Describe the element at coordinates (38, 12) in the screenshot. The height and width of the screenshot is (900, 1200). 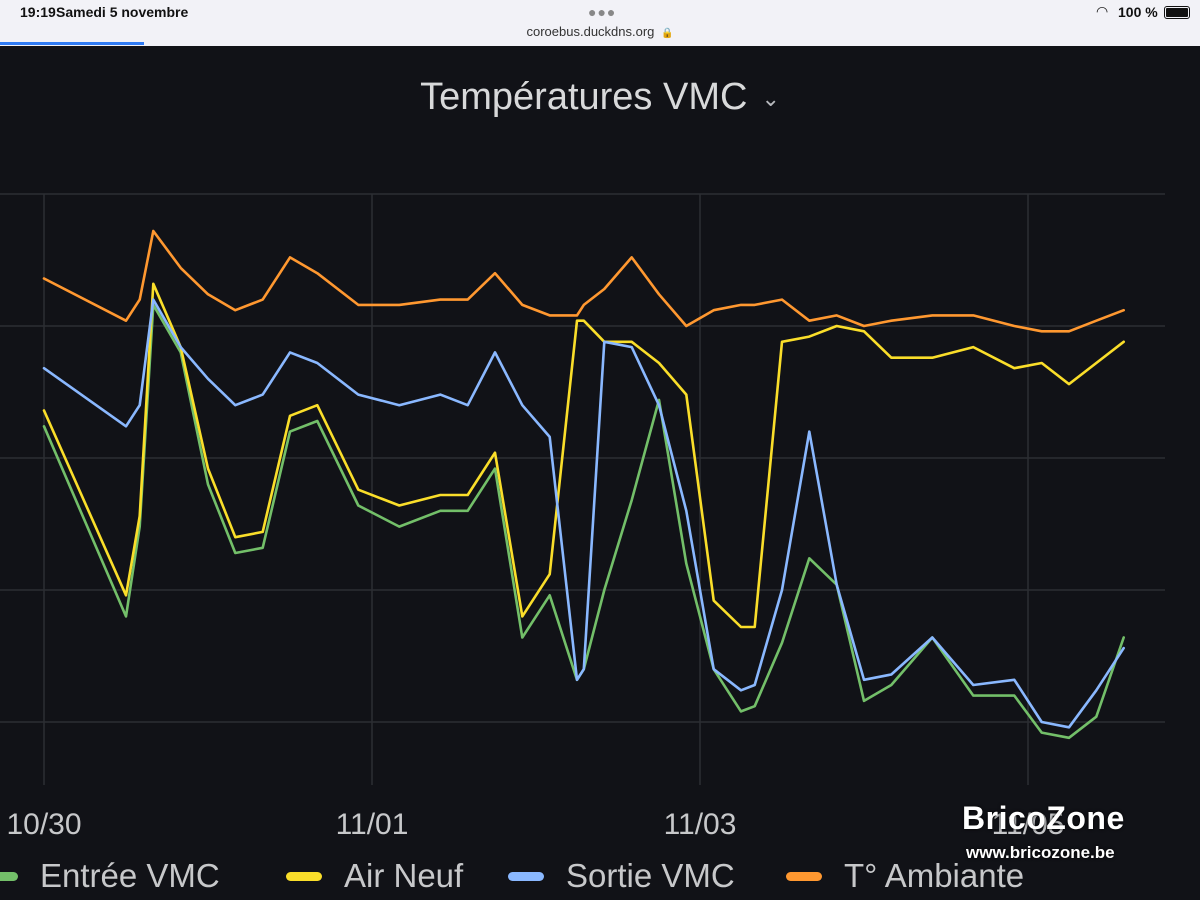
I see `status-time: 19:19` at that location.